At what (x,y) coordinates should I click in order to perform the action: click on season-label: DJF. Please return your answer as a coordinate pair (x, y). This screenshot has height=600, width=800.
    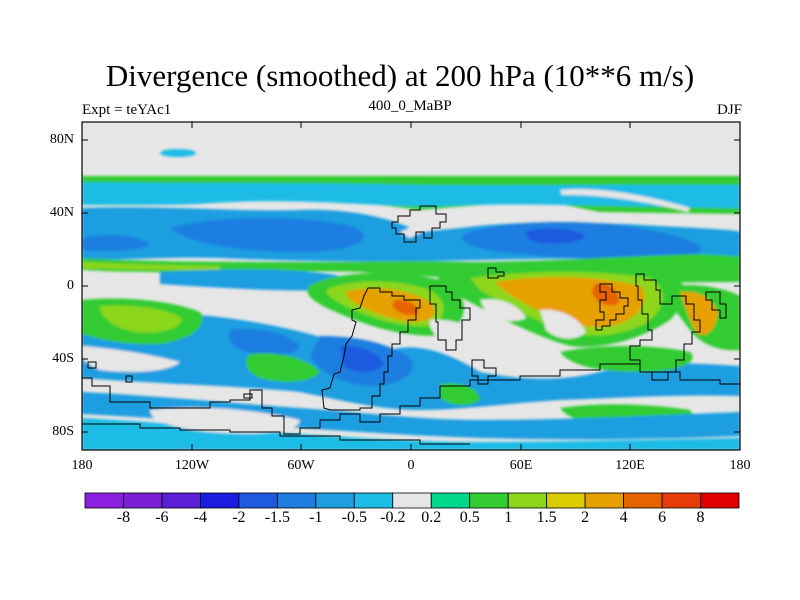
    Looking at the image, I should click on (729, 110).